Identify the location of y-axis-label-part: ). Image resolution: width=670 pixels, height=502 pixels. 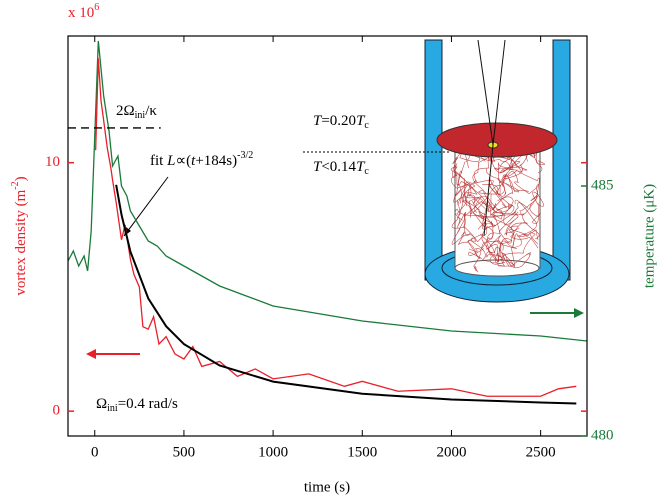
(21, 178).